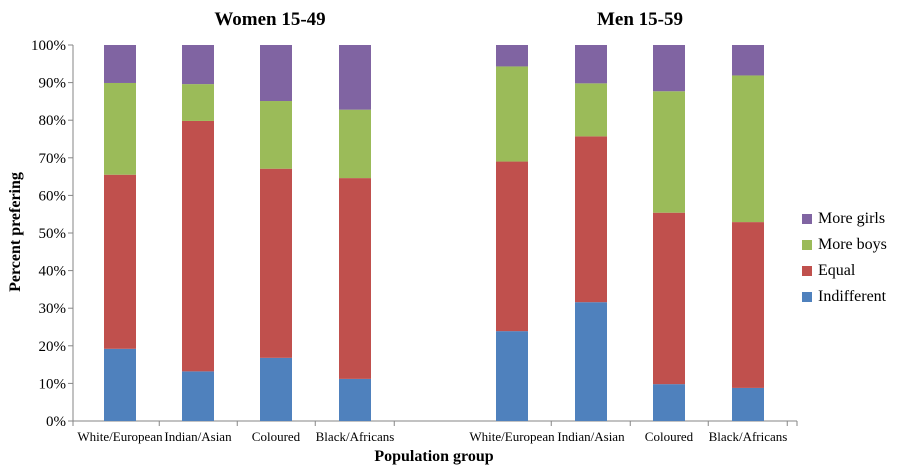 Image resolution: width=897 pixels, height=466 pixels. Describe the element at coordinates (53, 159) in the screenshot. I see `y-tick-label: 70%` at that location.